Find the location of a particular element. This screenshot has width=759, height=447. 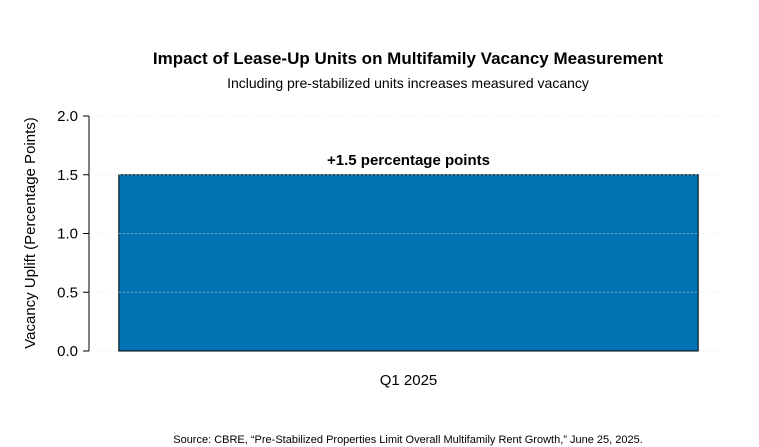

data-label: +1.5 percentage points is located at coordinates (408, 160).